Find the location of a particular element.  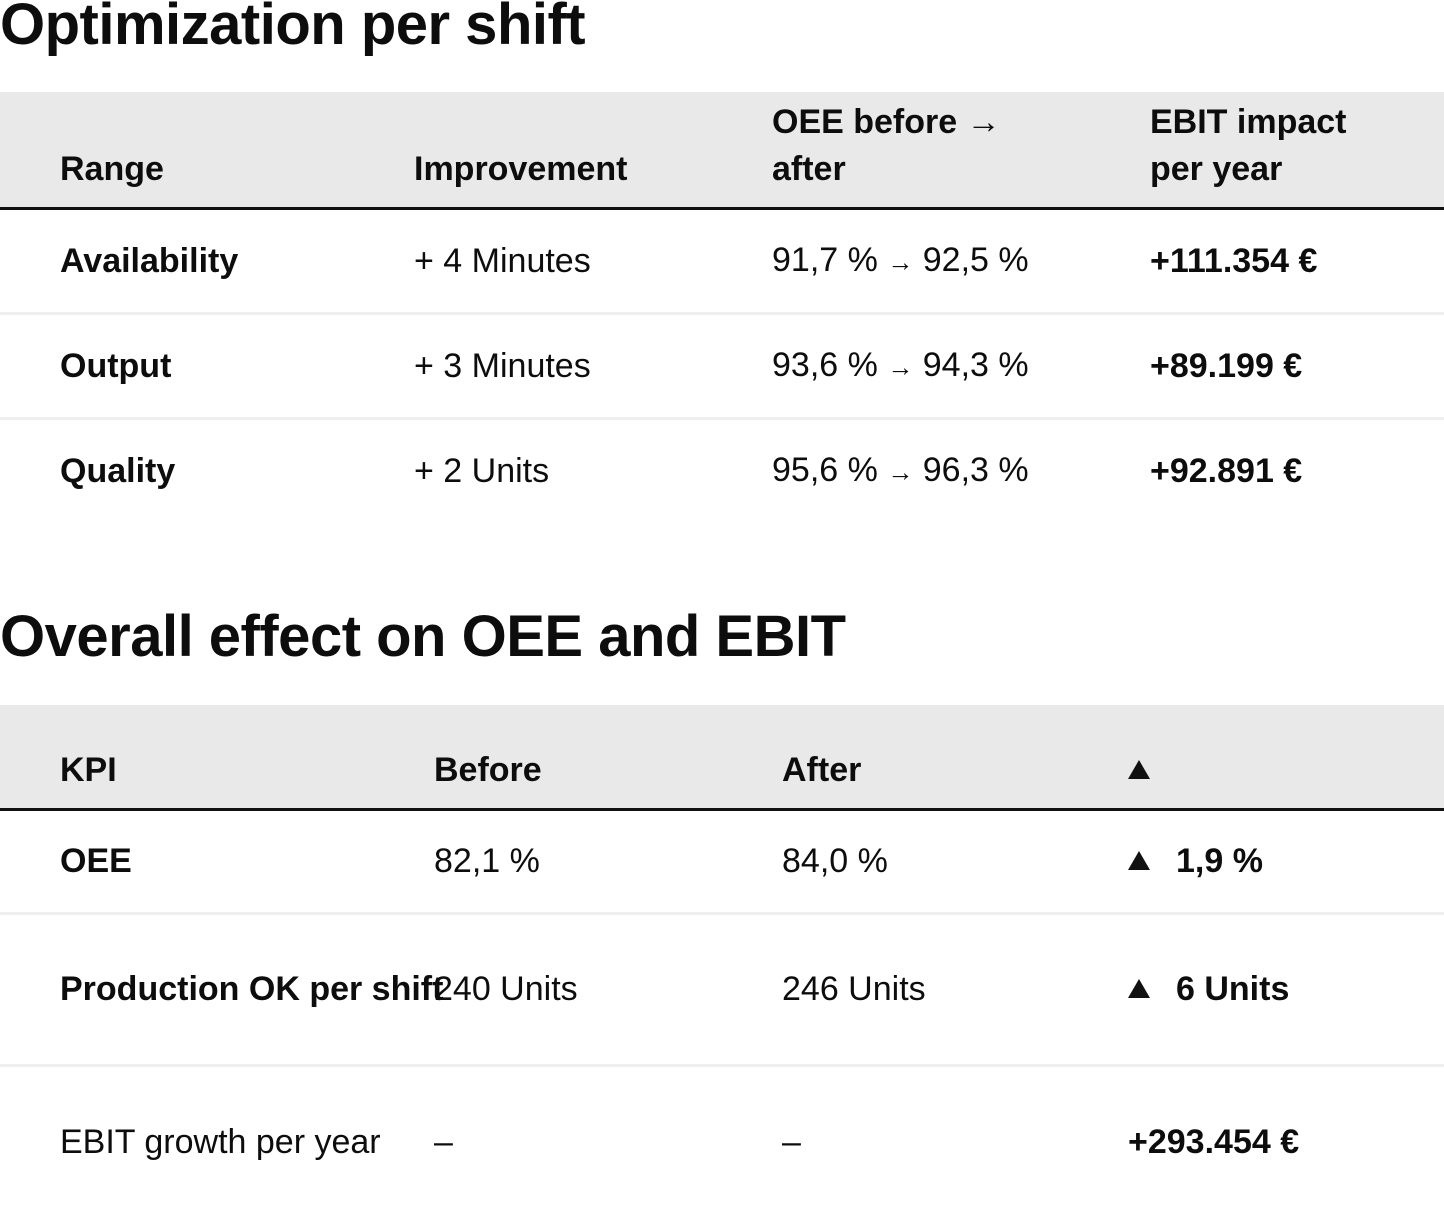

column-header-after: After is located at coordinates (955, 758).